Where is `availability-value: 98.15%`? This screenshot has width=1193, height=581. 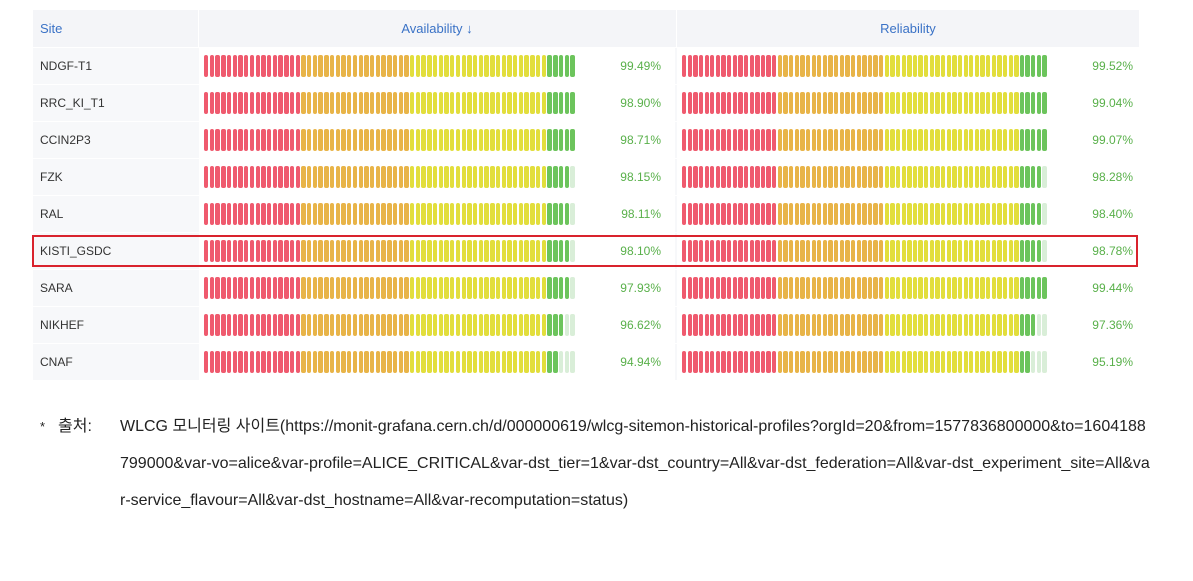 availability-value: 98.15% is located at coordinates (640, 177).